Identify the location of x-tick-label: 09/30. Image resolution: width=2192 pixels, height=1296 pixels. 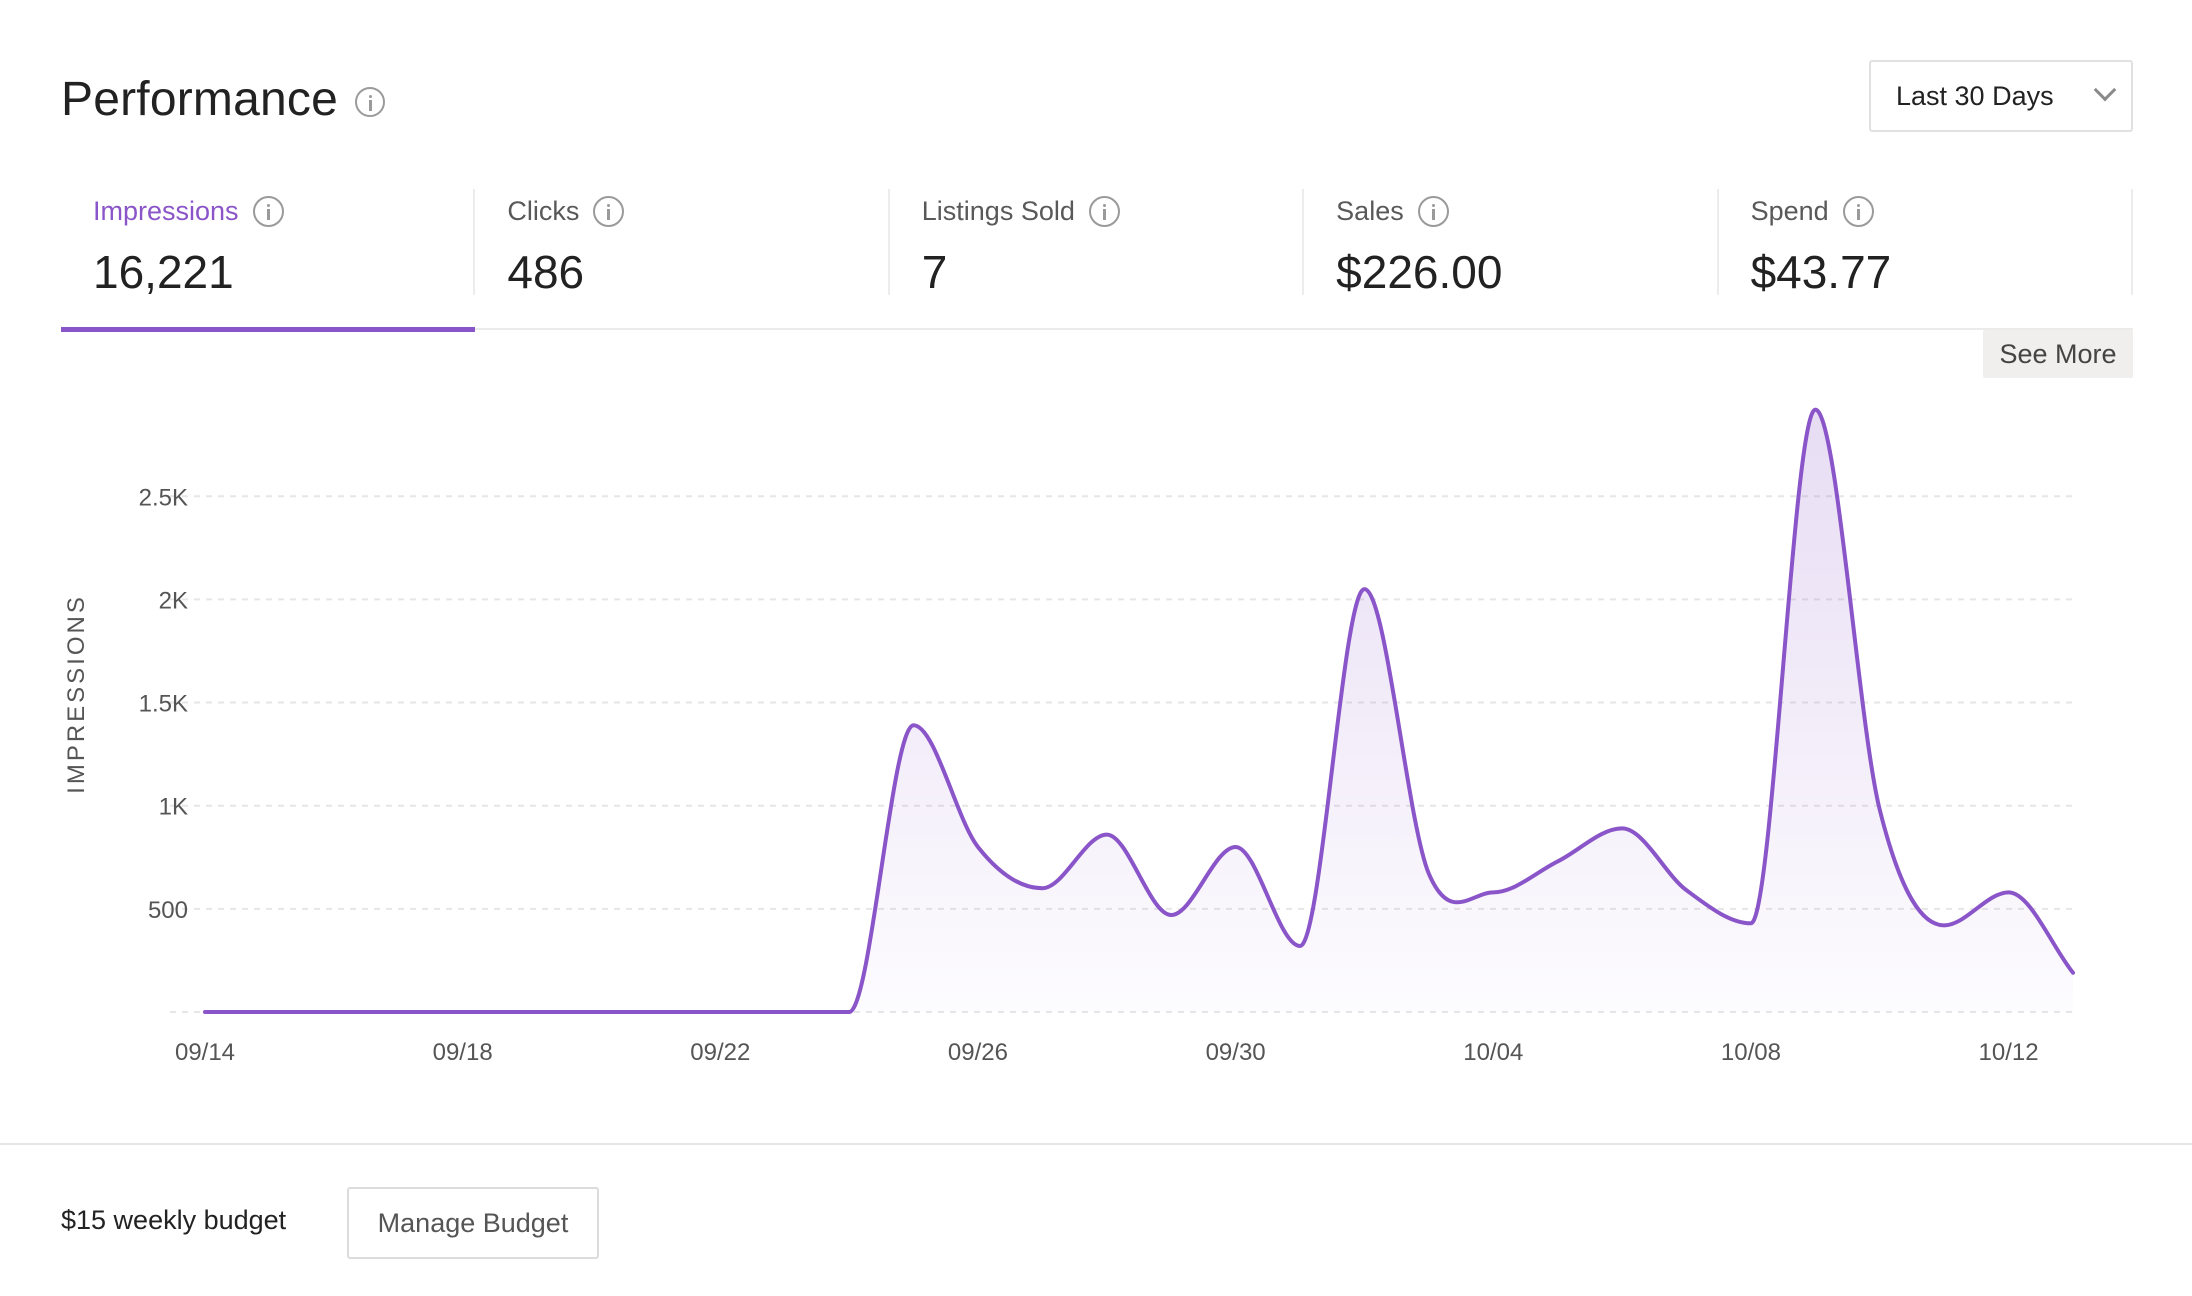
(1236, 1052).